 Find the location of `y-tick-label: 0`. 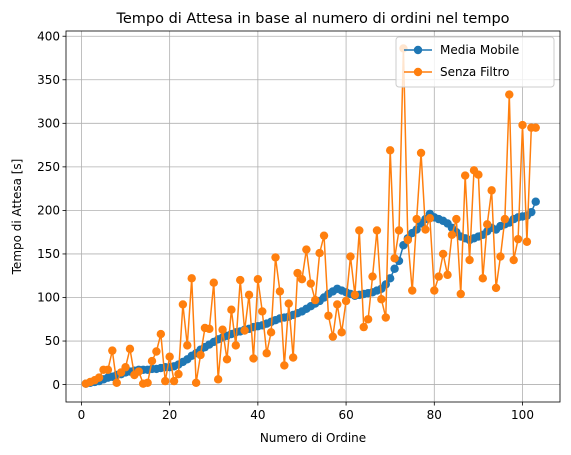

y-tick-label: 0 is located at coordinates (56, 385).